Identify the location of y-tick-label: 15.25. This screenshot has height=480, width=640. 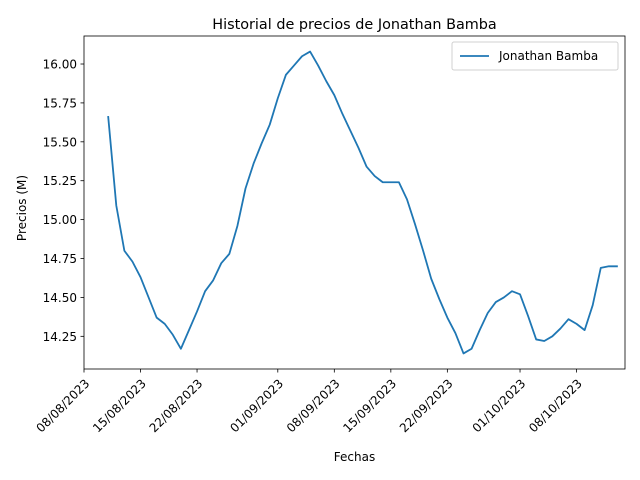
(60, 181).